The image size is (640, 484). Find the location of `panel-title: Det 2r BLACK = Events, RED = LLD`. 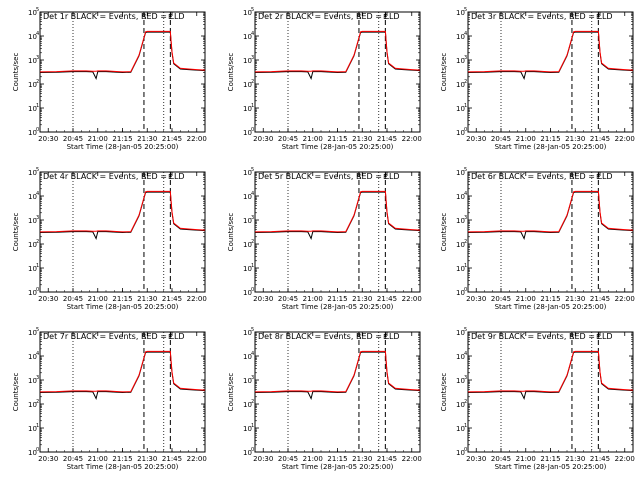

panel-title: Det 2r BLACK = Events, RED = LLD is located at coordinates (329, 16).